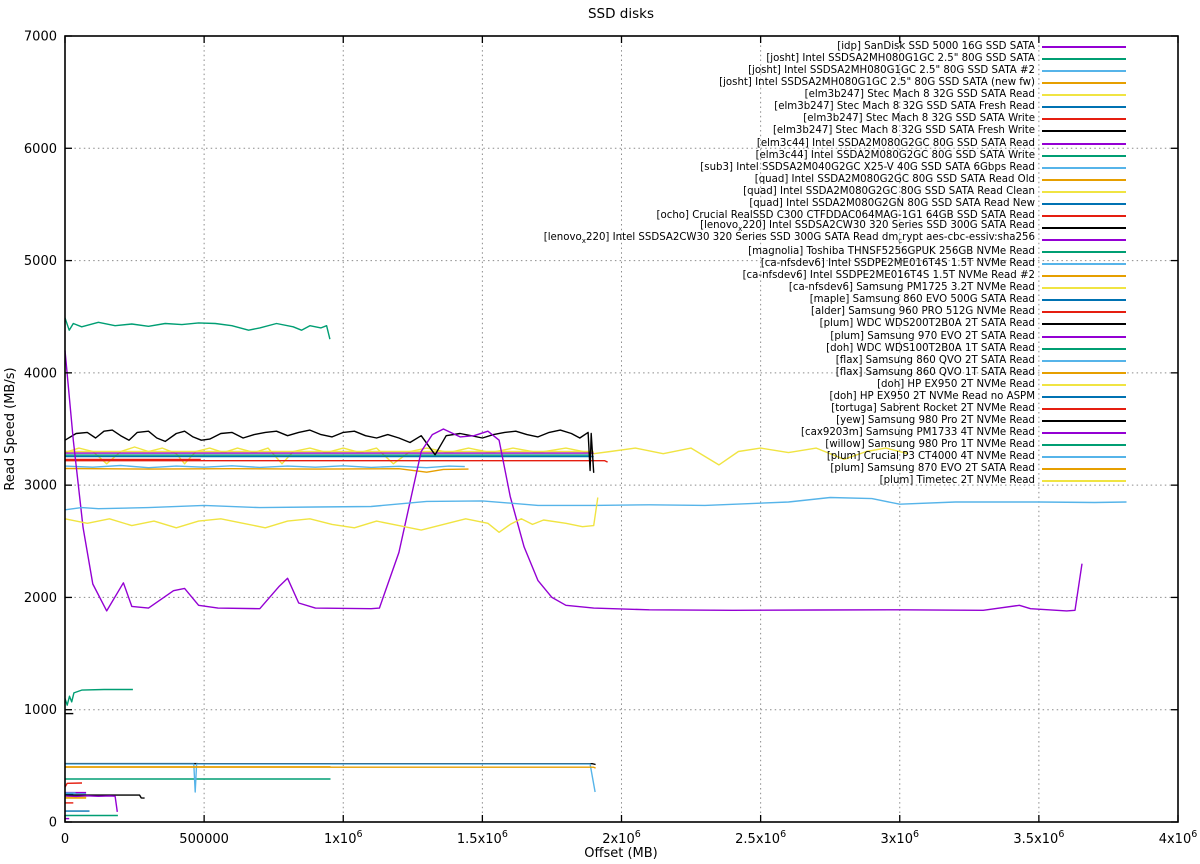  I want to click on series-line-willow-samsung-980-pro-1t-nvme-read, so click(197, 328).